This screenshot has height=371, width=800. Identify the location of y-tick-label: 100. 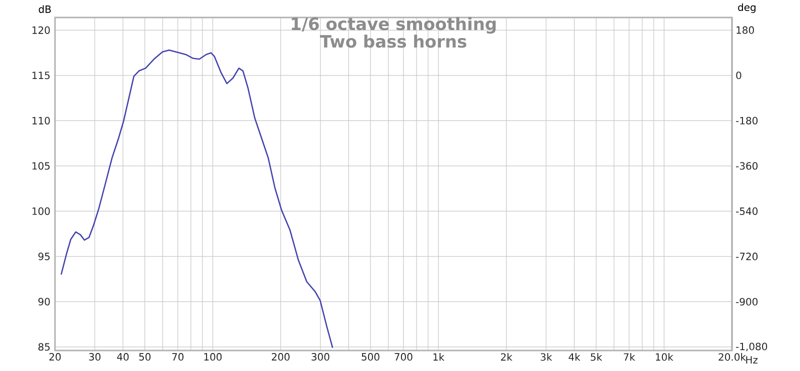
(41, 212).